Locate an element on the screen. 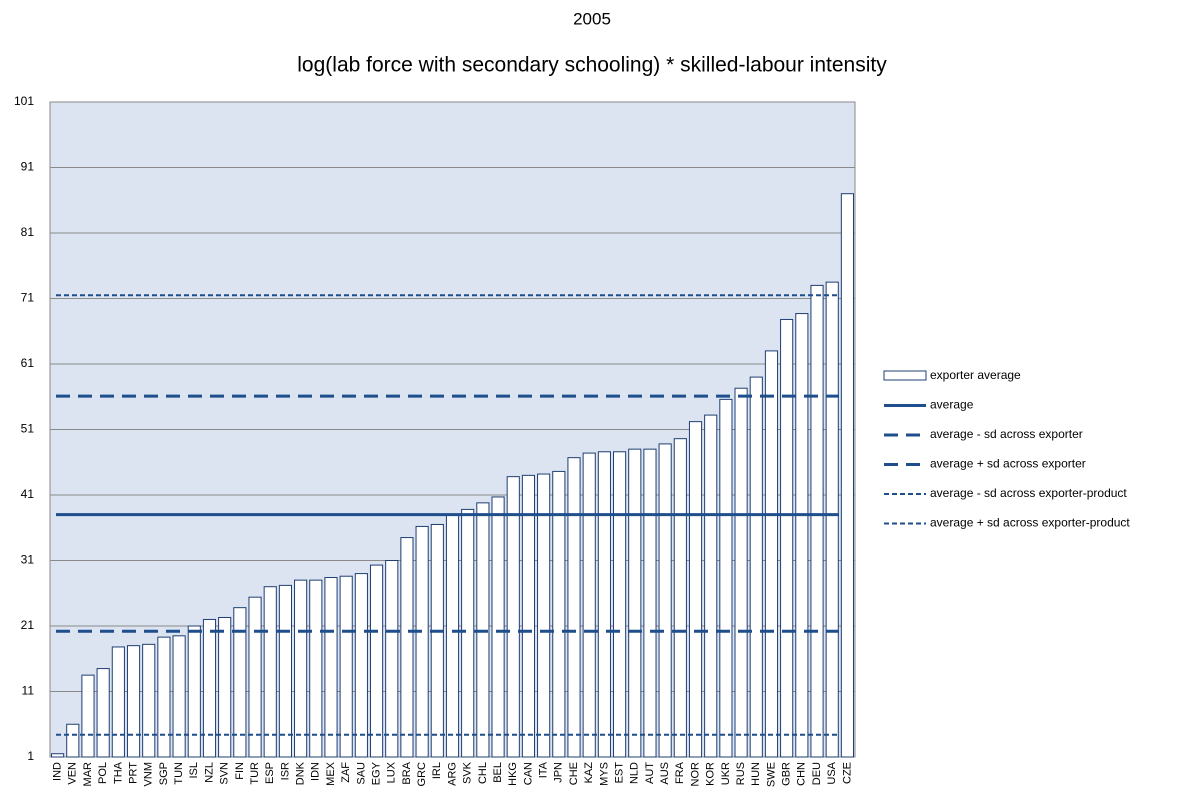 The width and height of the screenshot is (1184, 804). x-tick-label: MAR is located at coordinates (88, 774).